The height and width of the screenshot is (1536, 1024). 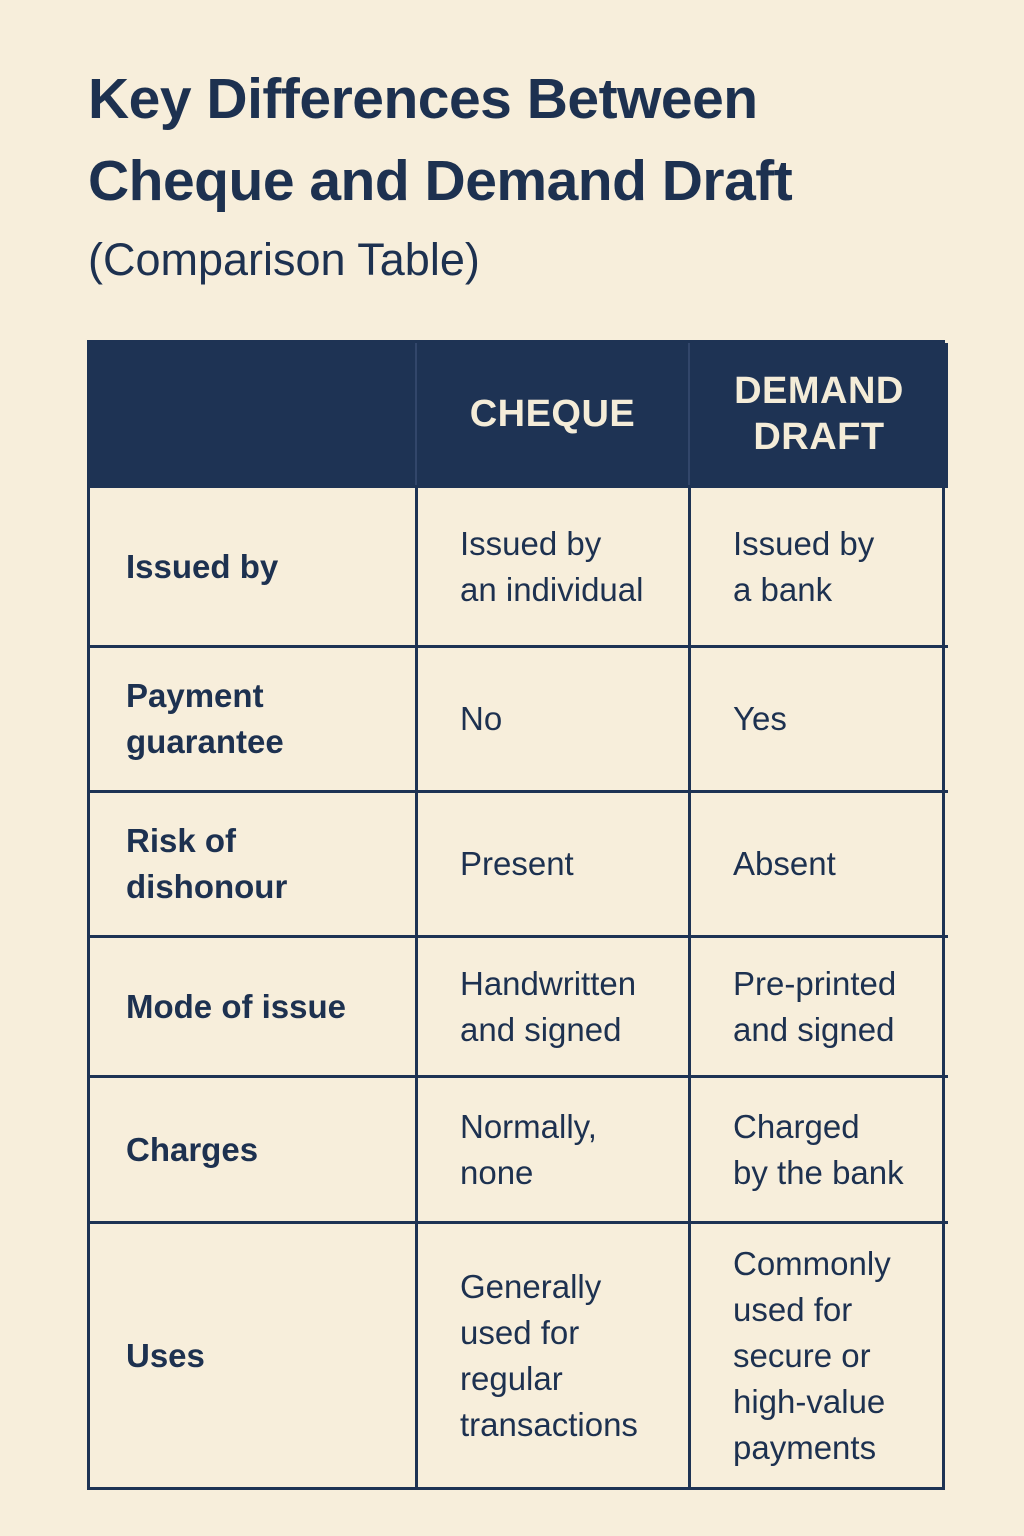 I want to click on row-payment-guarantee-demand-draft: Yes, so click(x=818, y=717).